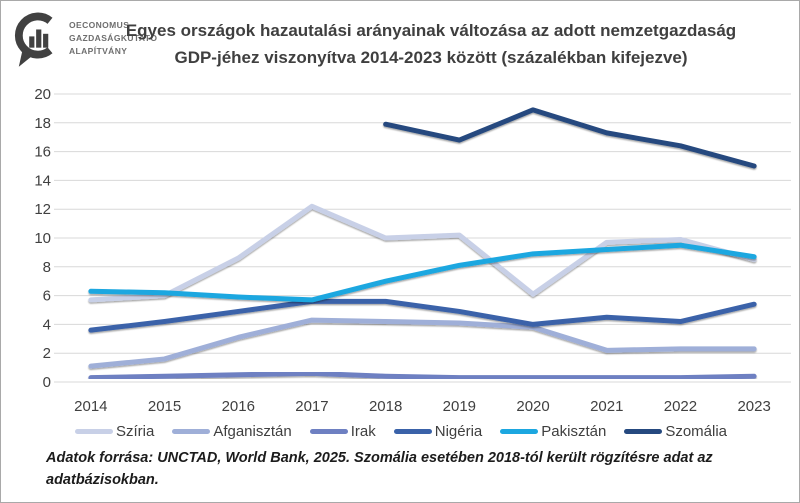  What do you see at coordinates (458, 431) in the screenshot?
I see `legend-label: Nigéria` at bounding box center [458, 431].